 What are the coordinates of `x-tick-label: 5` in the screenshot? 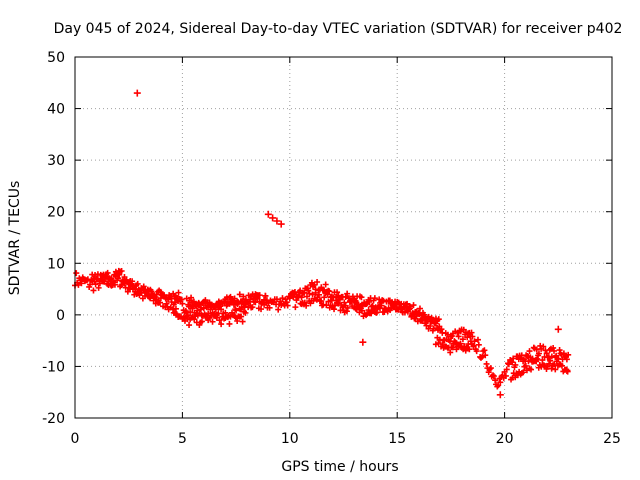 It's located at (182, 439).